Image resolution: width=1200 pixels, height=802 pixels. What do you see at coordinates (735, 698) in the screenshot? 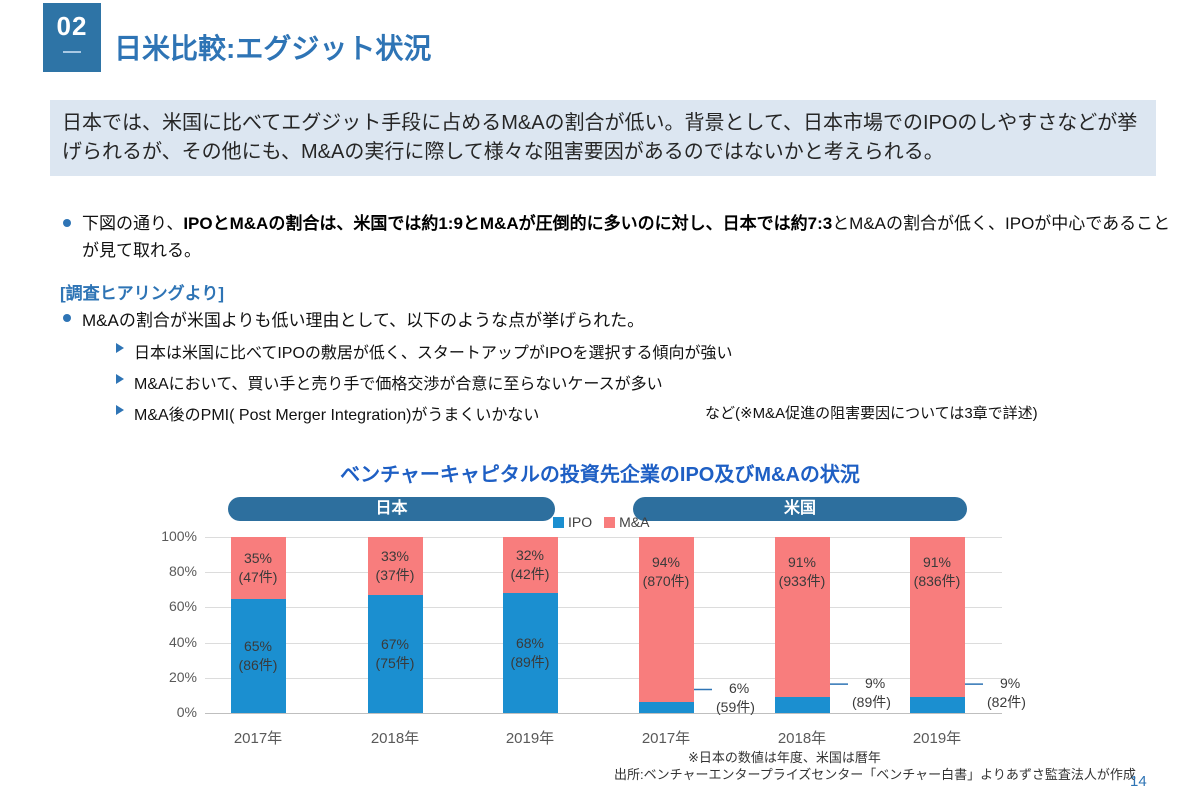
I see `bar-label-ipo-callout: 6% (59件)` at bounding box center [735, 698].